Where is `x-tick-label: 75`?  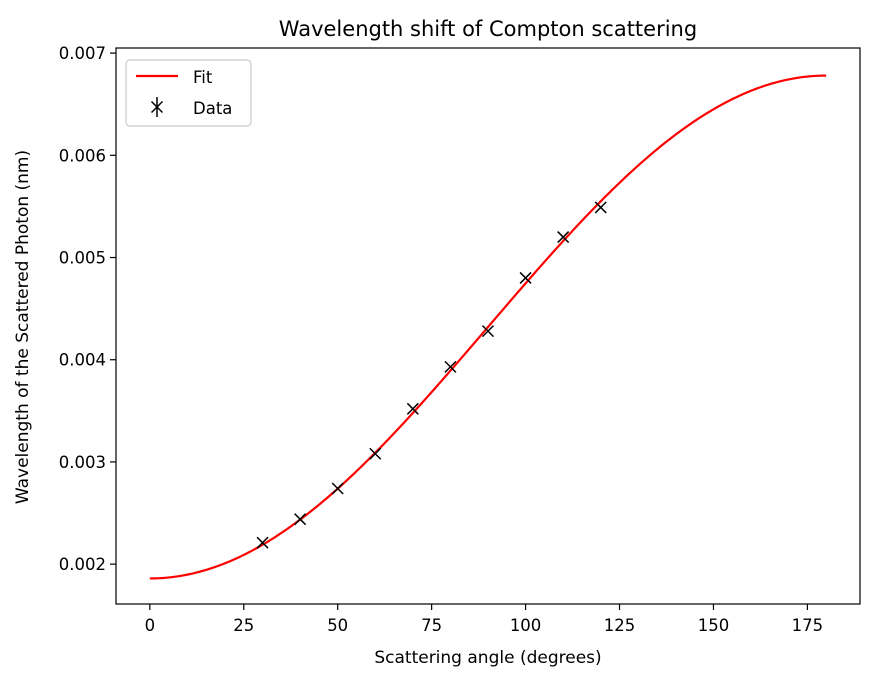 x-tick-label: 75 is located at coordinates (431, 625).